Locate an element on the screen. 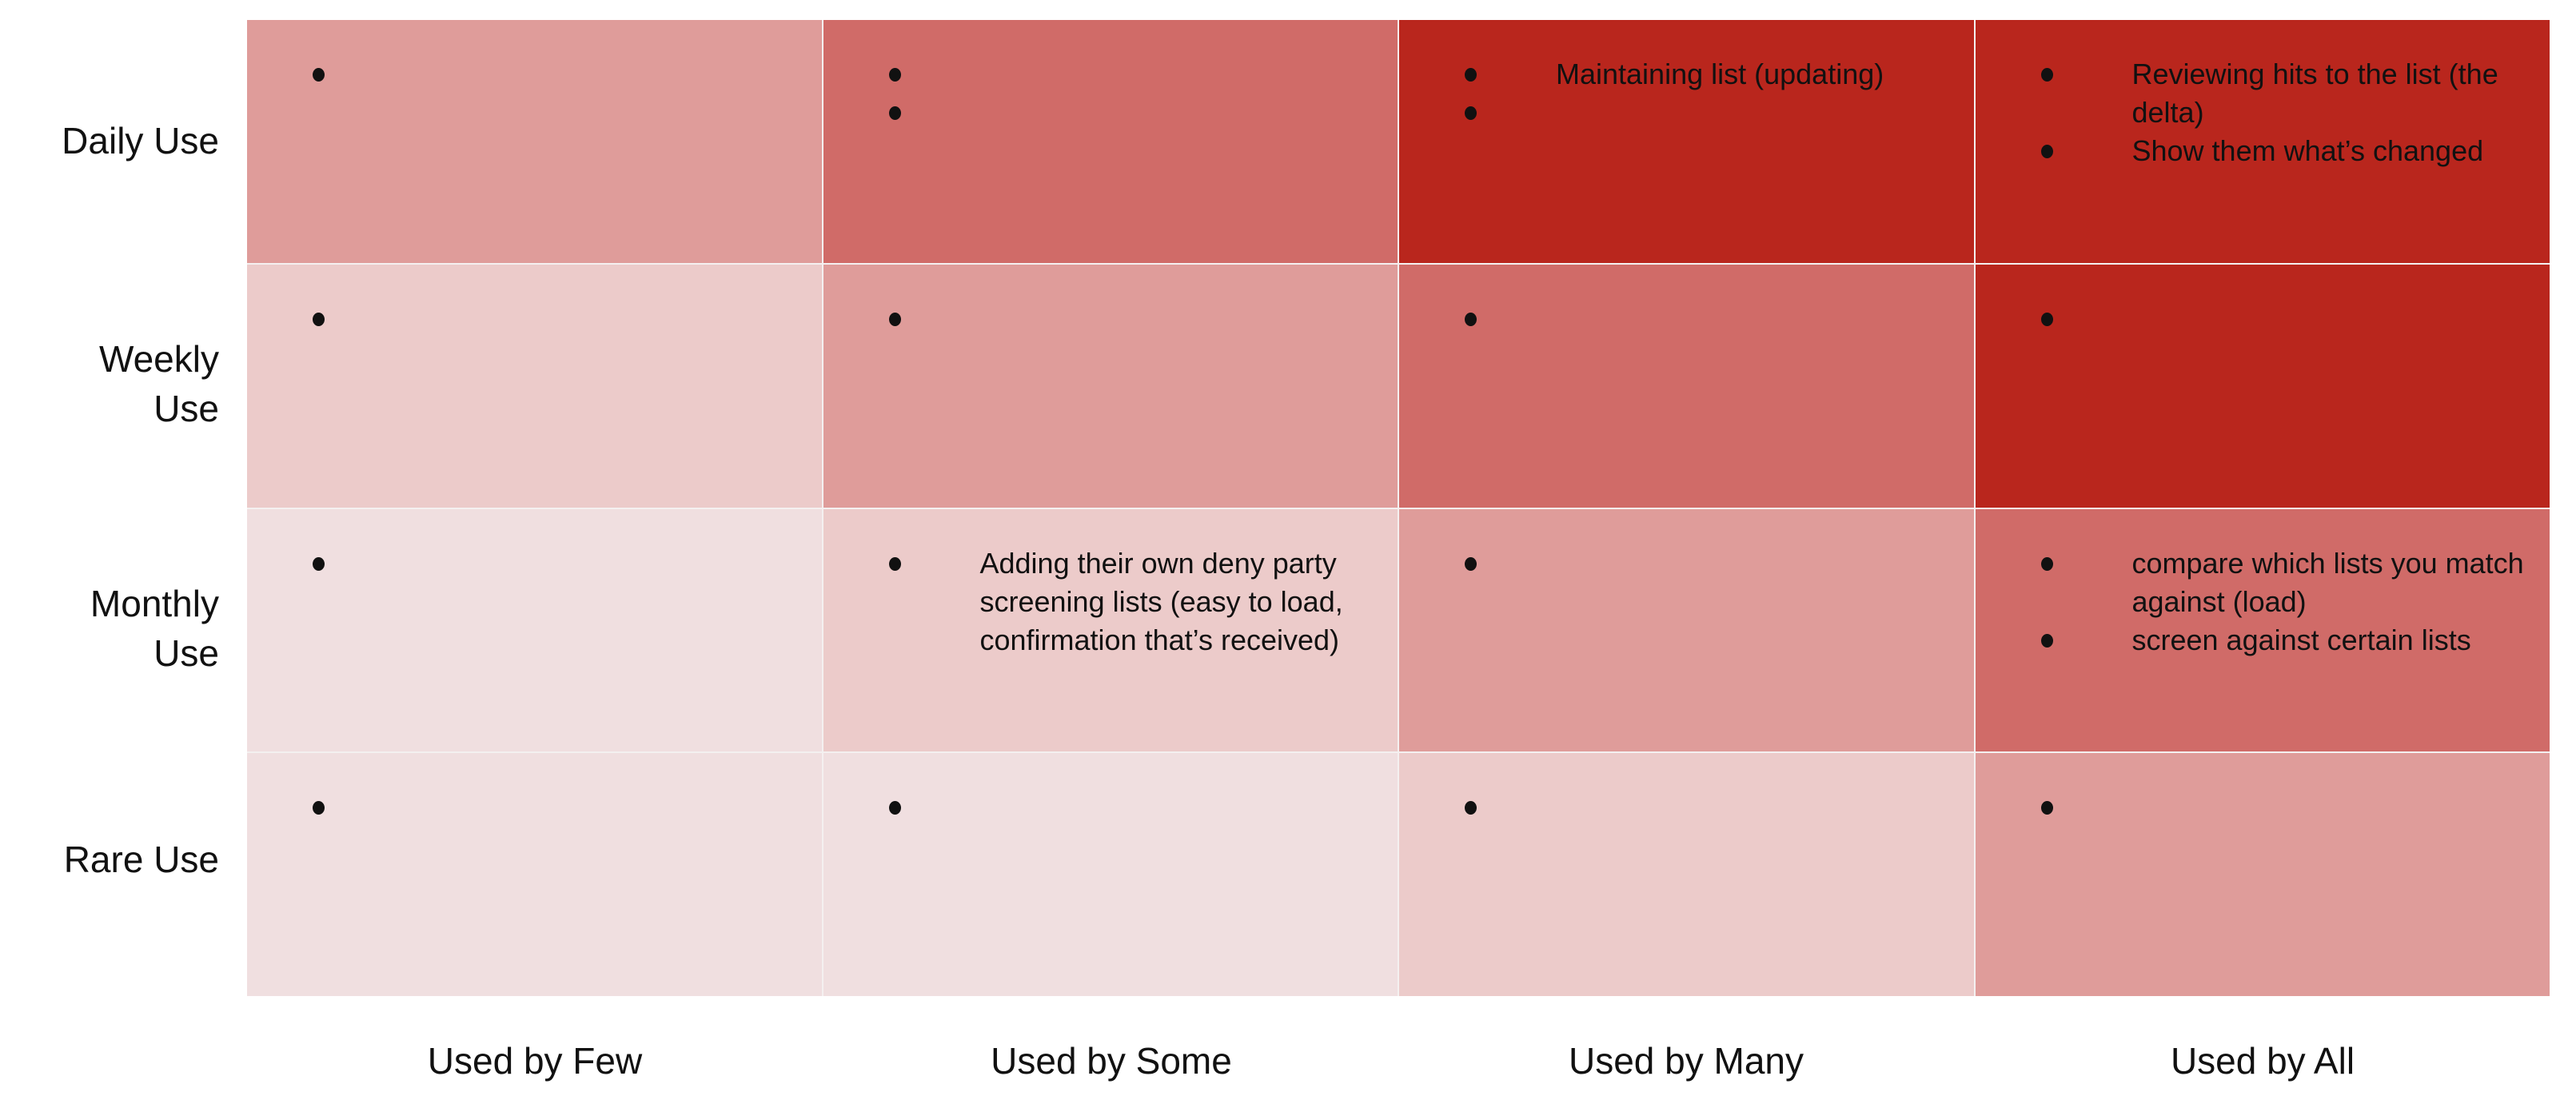 The height and width of the screenshot is (1096, 2576). row-label-weekly: Weekly Use is located at coordinates (159, 383).